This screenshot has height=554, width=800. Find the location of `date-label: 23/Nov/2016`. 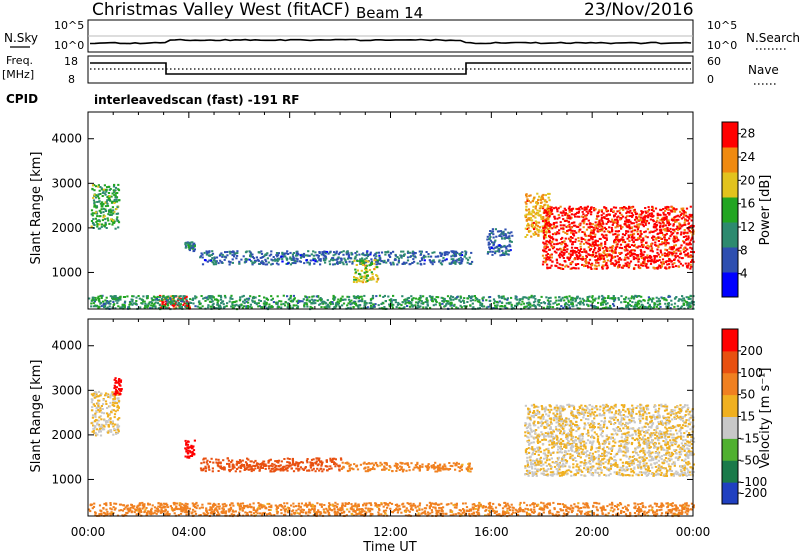

date-label: 23/Nov/2016 is located at coordinates (639, 10).